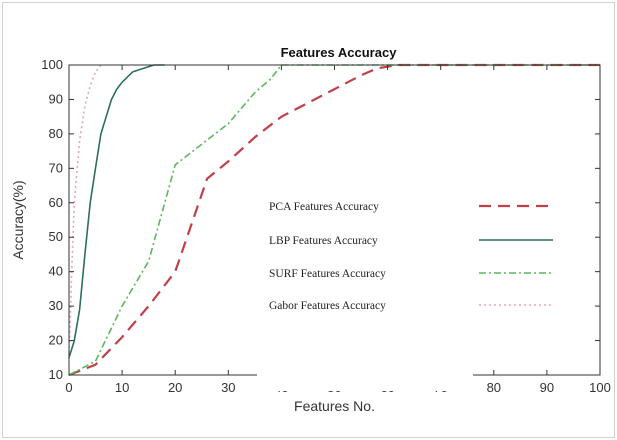 The height and width of the screenshot is (440, 617). Describe the element at coordinates (334, 406) in the screenshot. I see `x-axis-title: Features No.` at that location.